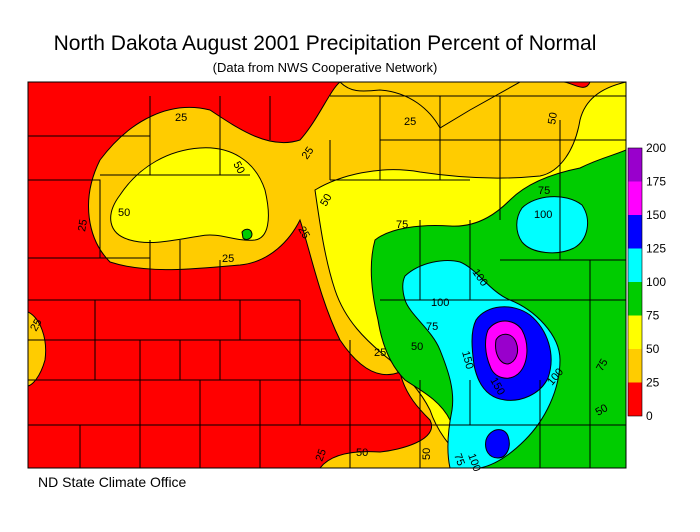 The image size is (700, 532). What do you see at coordinates (656, 249) in the screenshot?
I see `legend-tick-label: 125` at bounding box center [656, 249].